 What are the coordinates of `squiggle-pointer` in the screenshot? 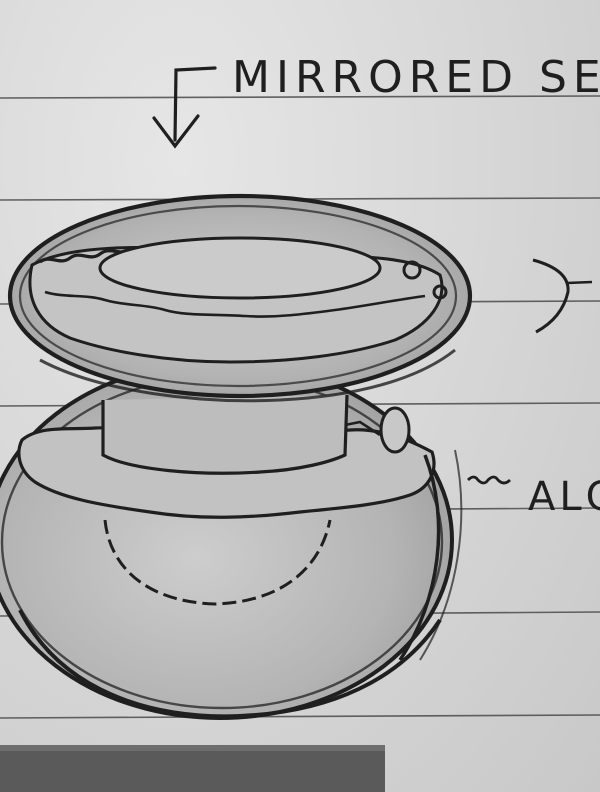 It's located at (489, 480).